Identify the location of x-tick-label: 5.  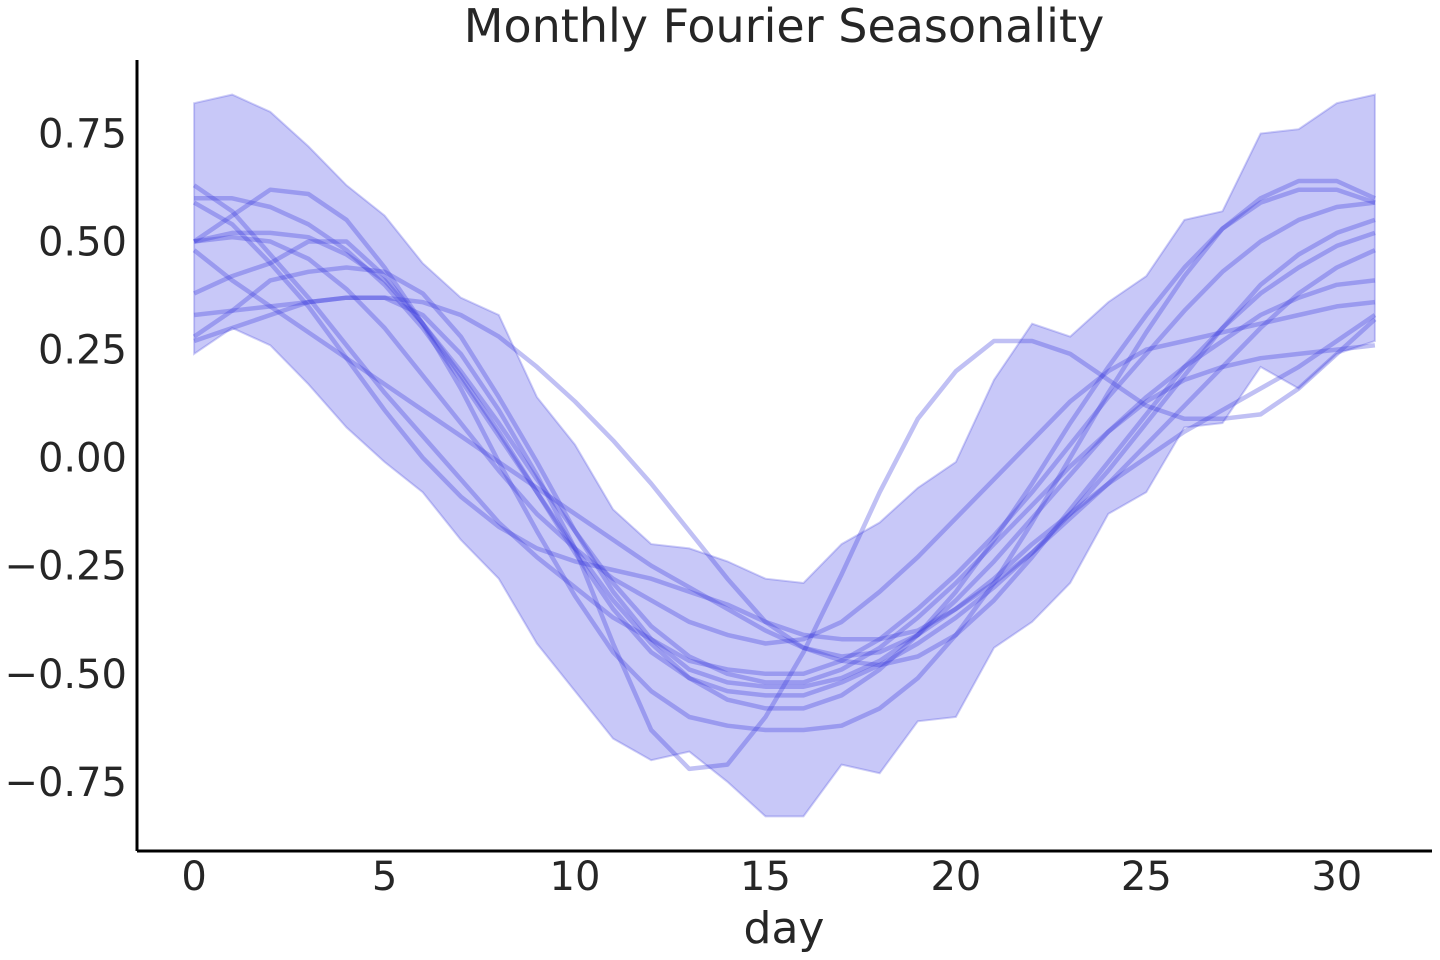
(384, 877).